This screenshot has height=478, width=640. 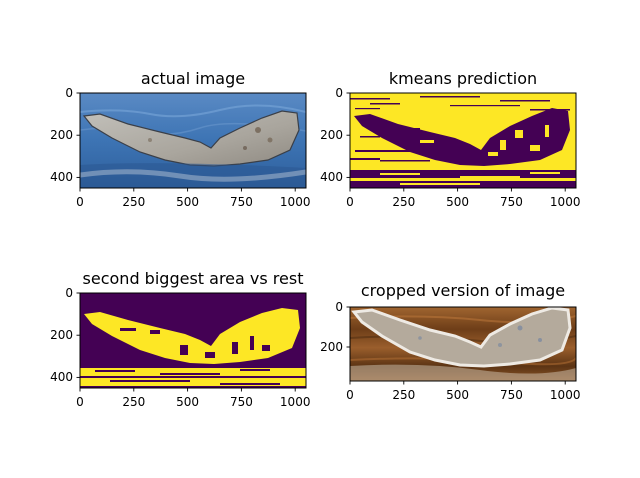 I want to click on kmeans-prediction-xtick-3: 750, so click(x=511, y=202).